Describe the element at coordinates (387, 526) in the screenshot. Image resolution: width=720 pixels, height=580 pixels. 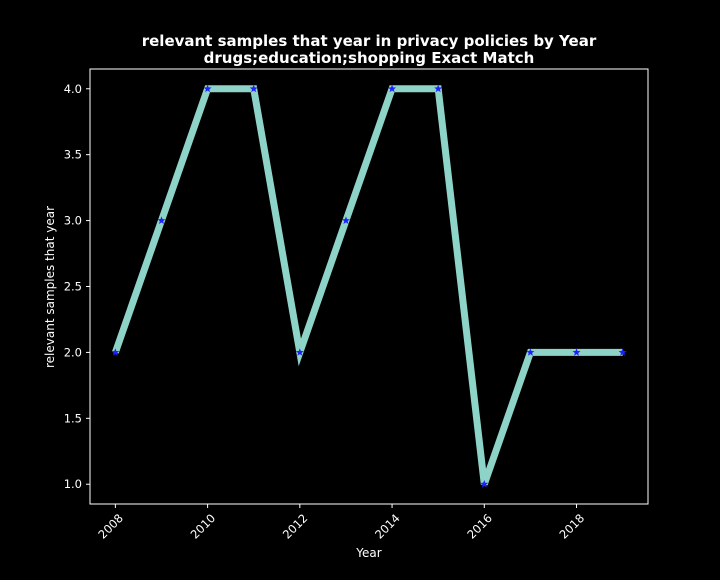
I see `x-tick-label: 2014` at that location.